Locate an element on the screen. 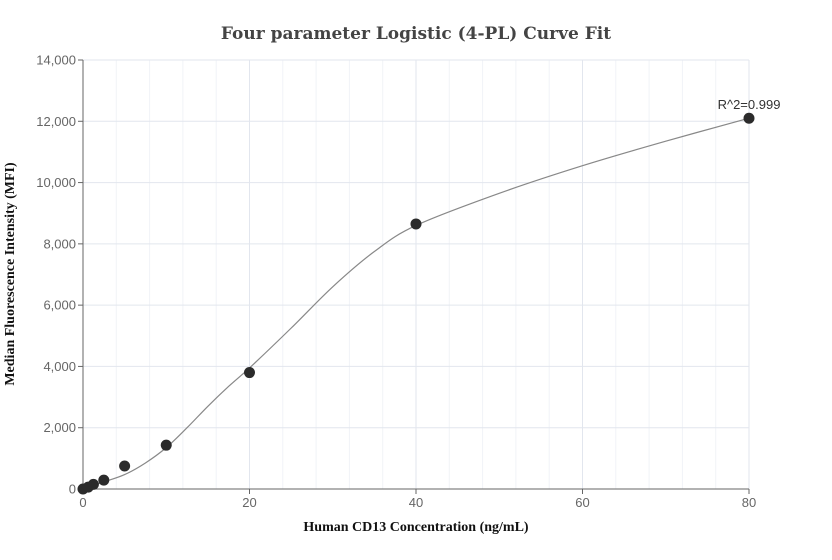 The height and width of the screenshot is (560, 832). y-axis-ticks: 0 2,000 4,000 6,000 8,000 10,000 12,000 14,000 is located at coordinates (59, 275).